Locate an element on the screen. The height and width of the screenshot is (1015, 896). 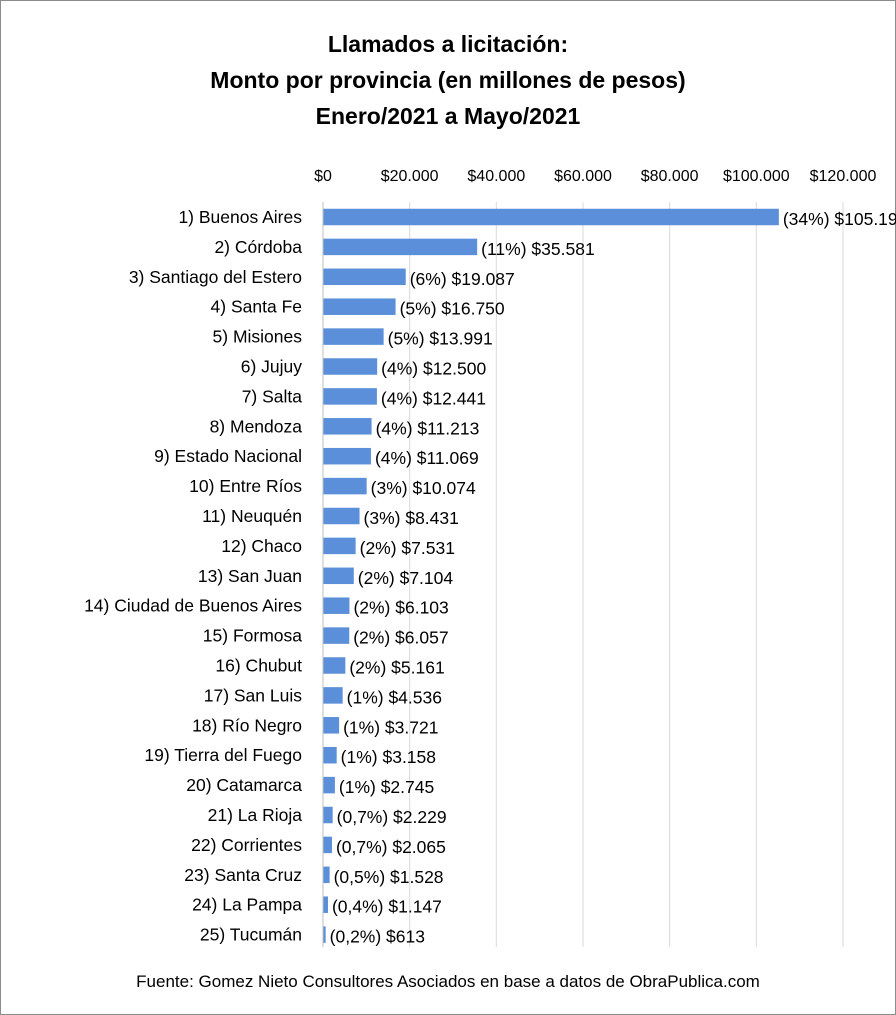
category-label: 4) Santa Fe is located at coordinates (256, 307).